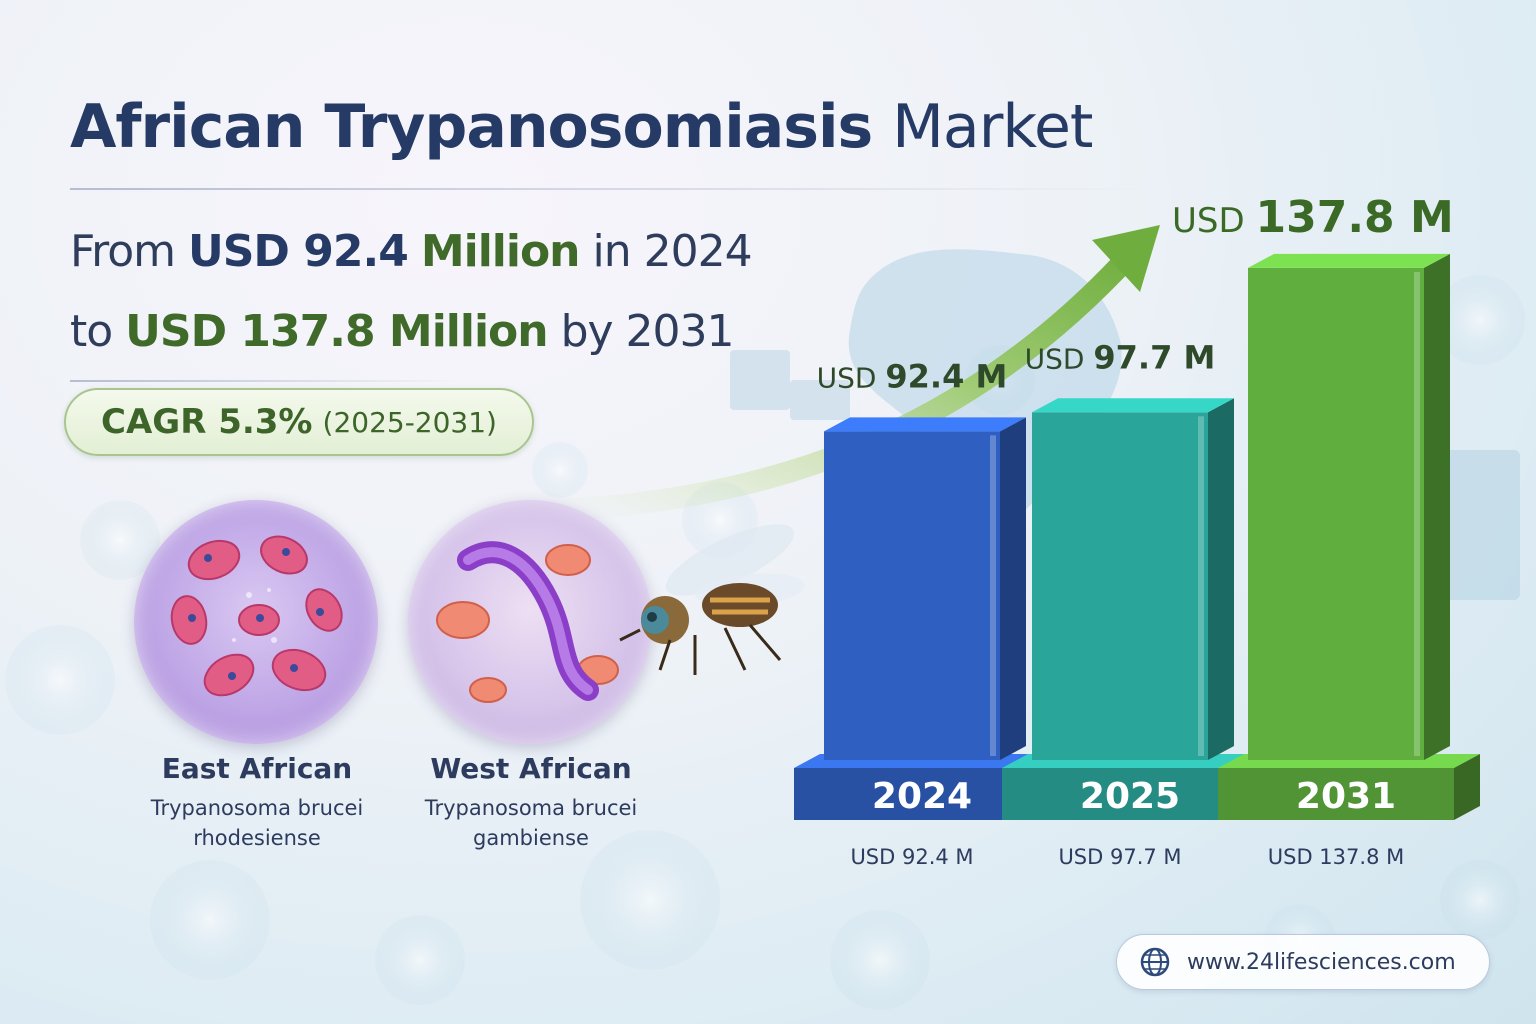 The height and width of the screenshot is (1024, 1536). Describe the element at coordinates (672, 251) in the screenshot. I see `subtitle-suffix-2024: in 2024` at that location.